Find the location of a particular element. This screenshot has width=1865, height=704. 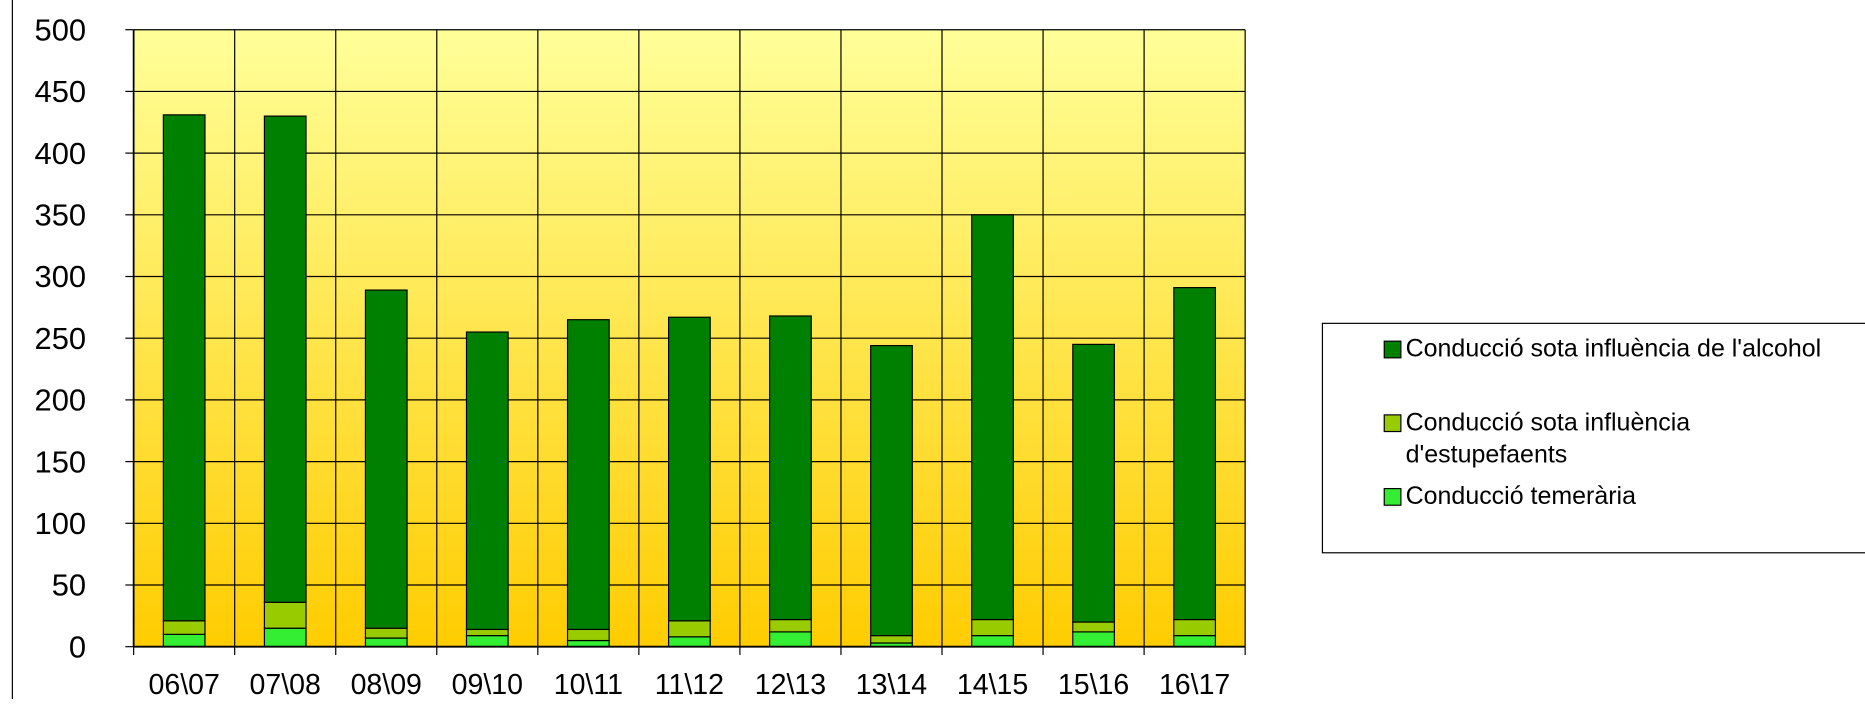

y-tick-label: 150 is located at coordinates (61, 461).